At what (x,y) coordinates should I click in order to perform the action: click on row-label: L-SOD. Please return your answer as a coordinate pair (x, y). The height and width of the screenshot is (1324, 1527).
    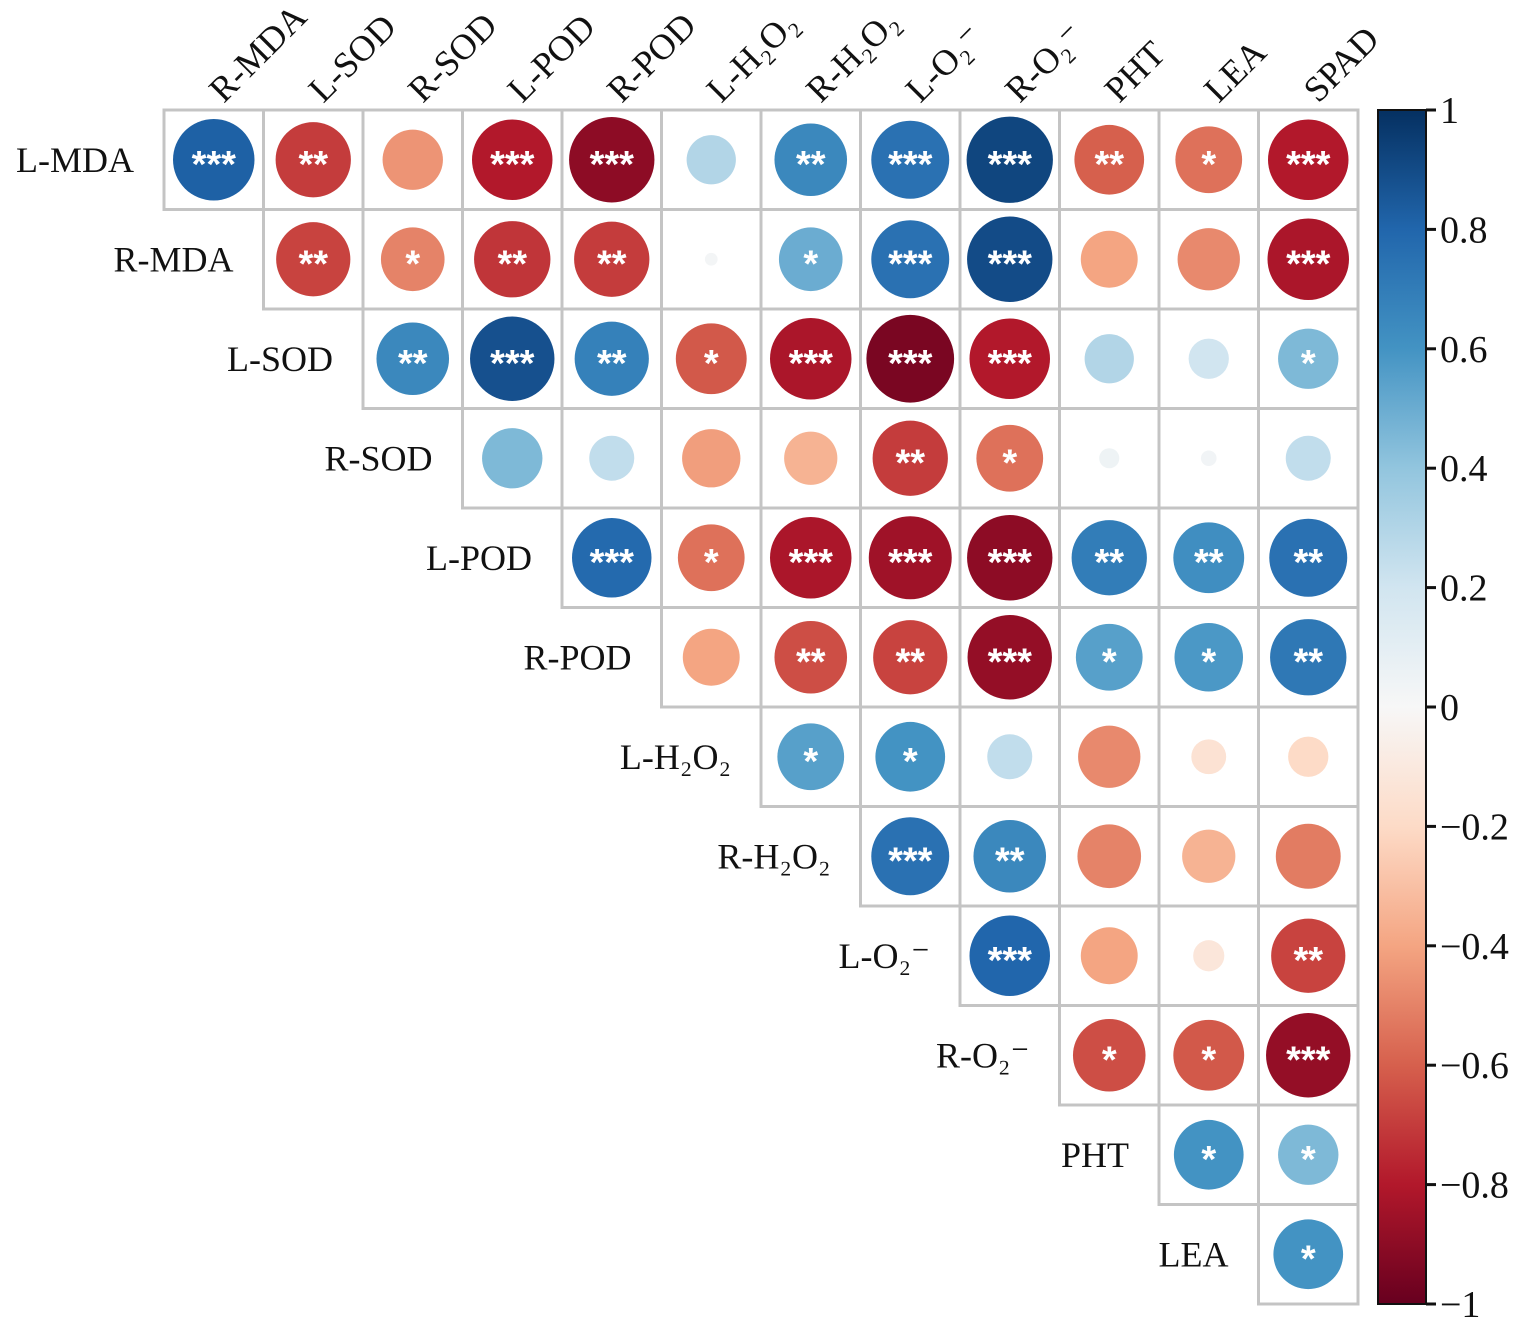
    Looking at the image, I should click on (280, 359).